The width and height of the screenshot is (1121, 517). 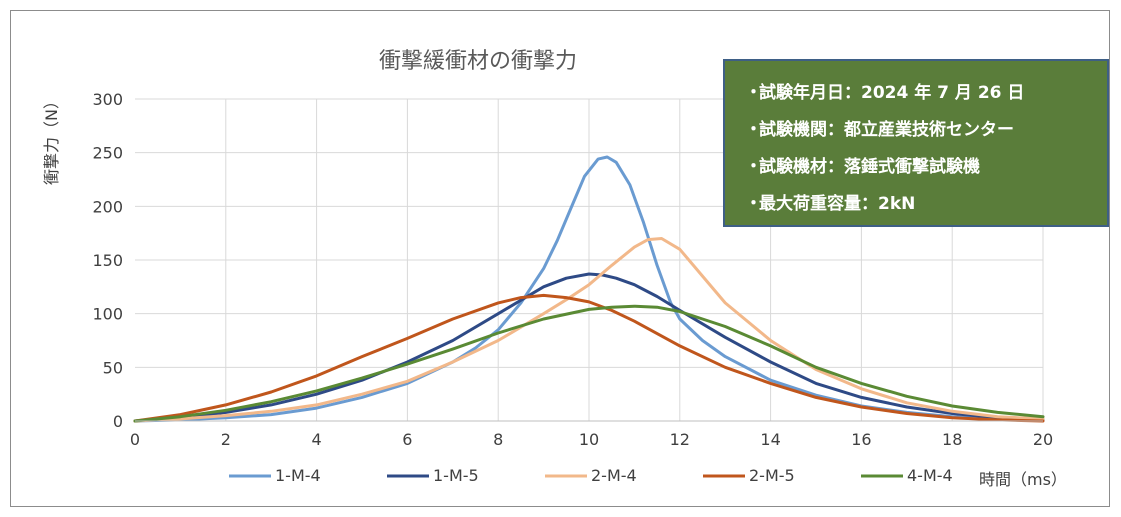 What do you see at coordinates (861, 439) in the screenshot?
I see `x-tick-label: 16` at bounding box center [861, 439].